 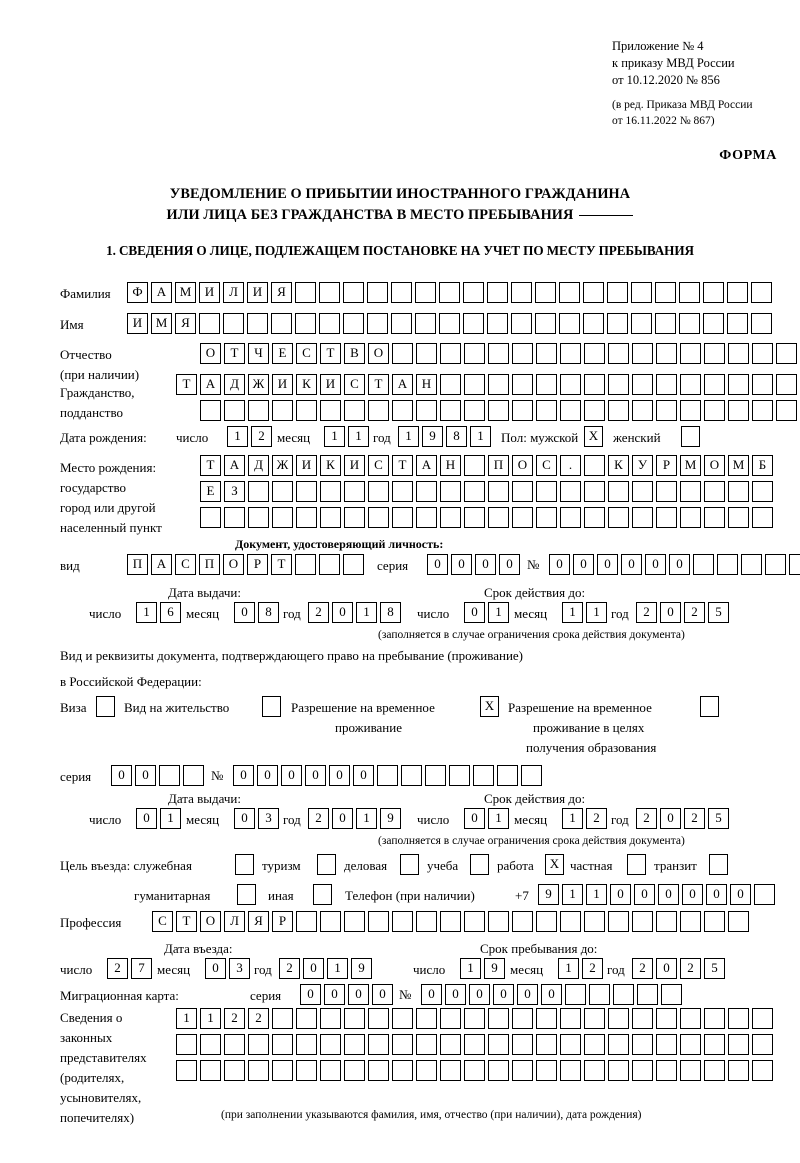 What do you see at coordinates (554, 864) in the screenshot?
I see `purpose-work-checkbox: X` at bounding box center [554, 864].